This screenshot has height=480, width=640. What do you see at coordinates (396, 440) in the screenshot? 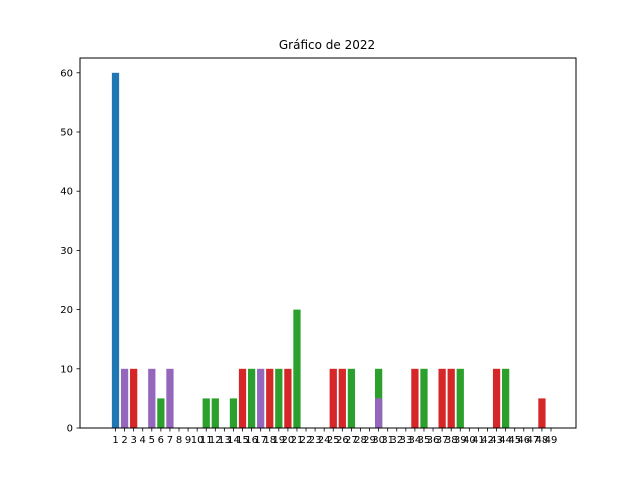
I see `x-tick-label: 32` at bounding box center [396, 440].